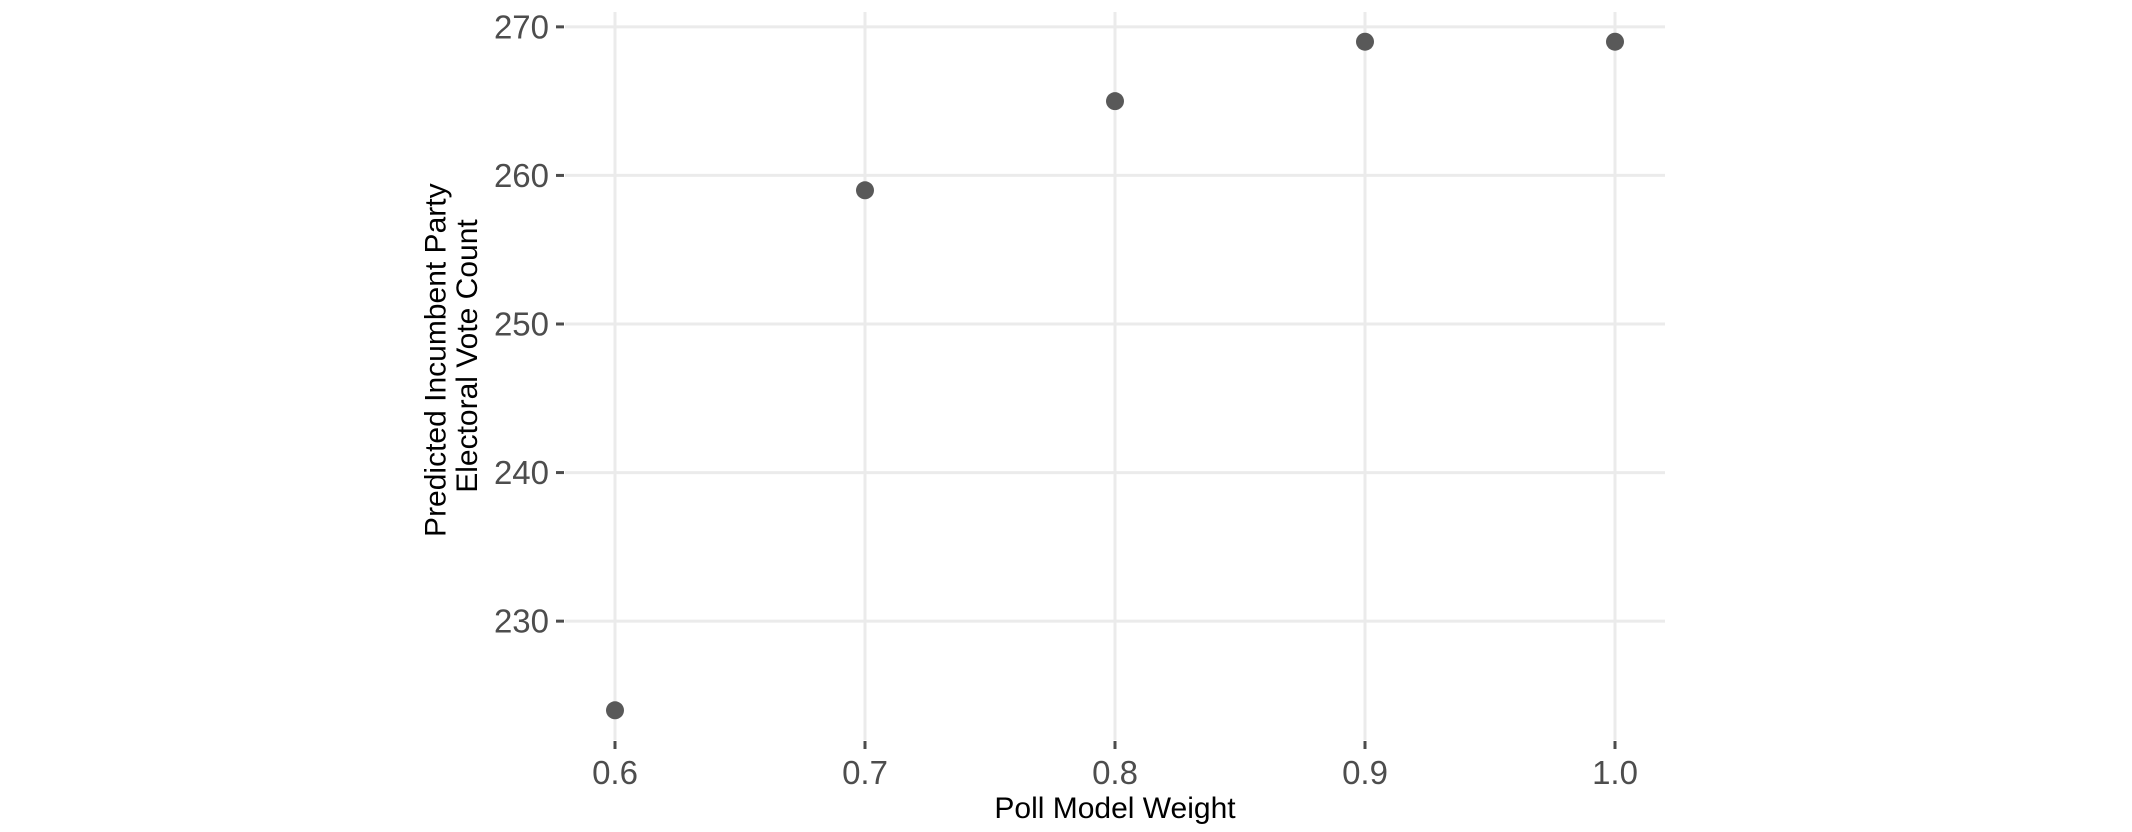 The height and width of the screenshot is (832, 2132). What do you see at coordinates (436, 360) in the screenshot?
I see `y-axis-title-line-1: Predicted Incumbent Party` at bounding box center [436, 360].